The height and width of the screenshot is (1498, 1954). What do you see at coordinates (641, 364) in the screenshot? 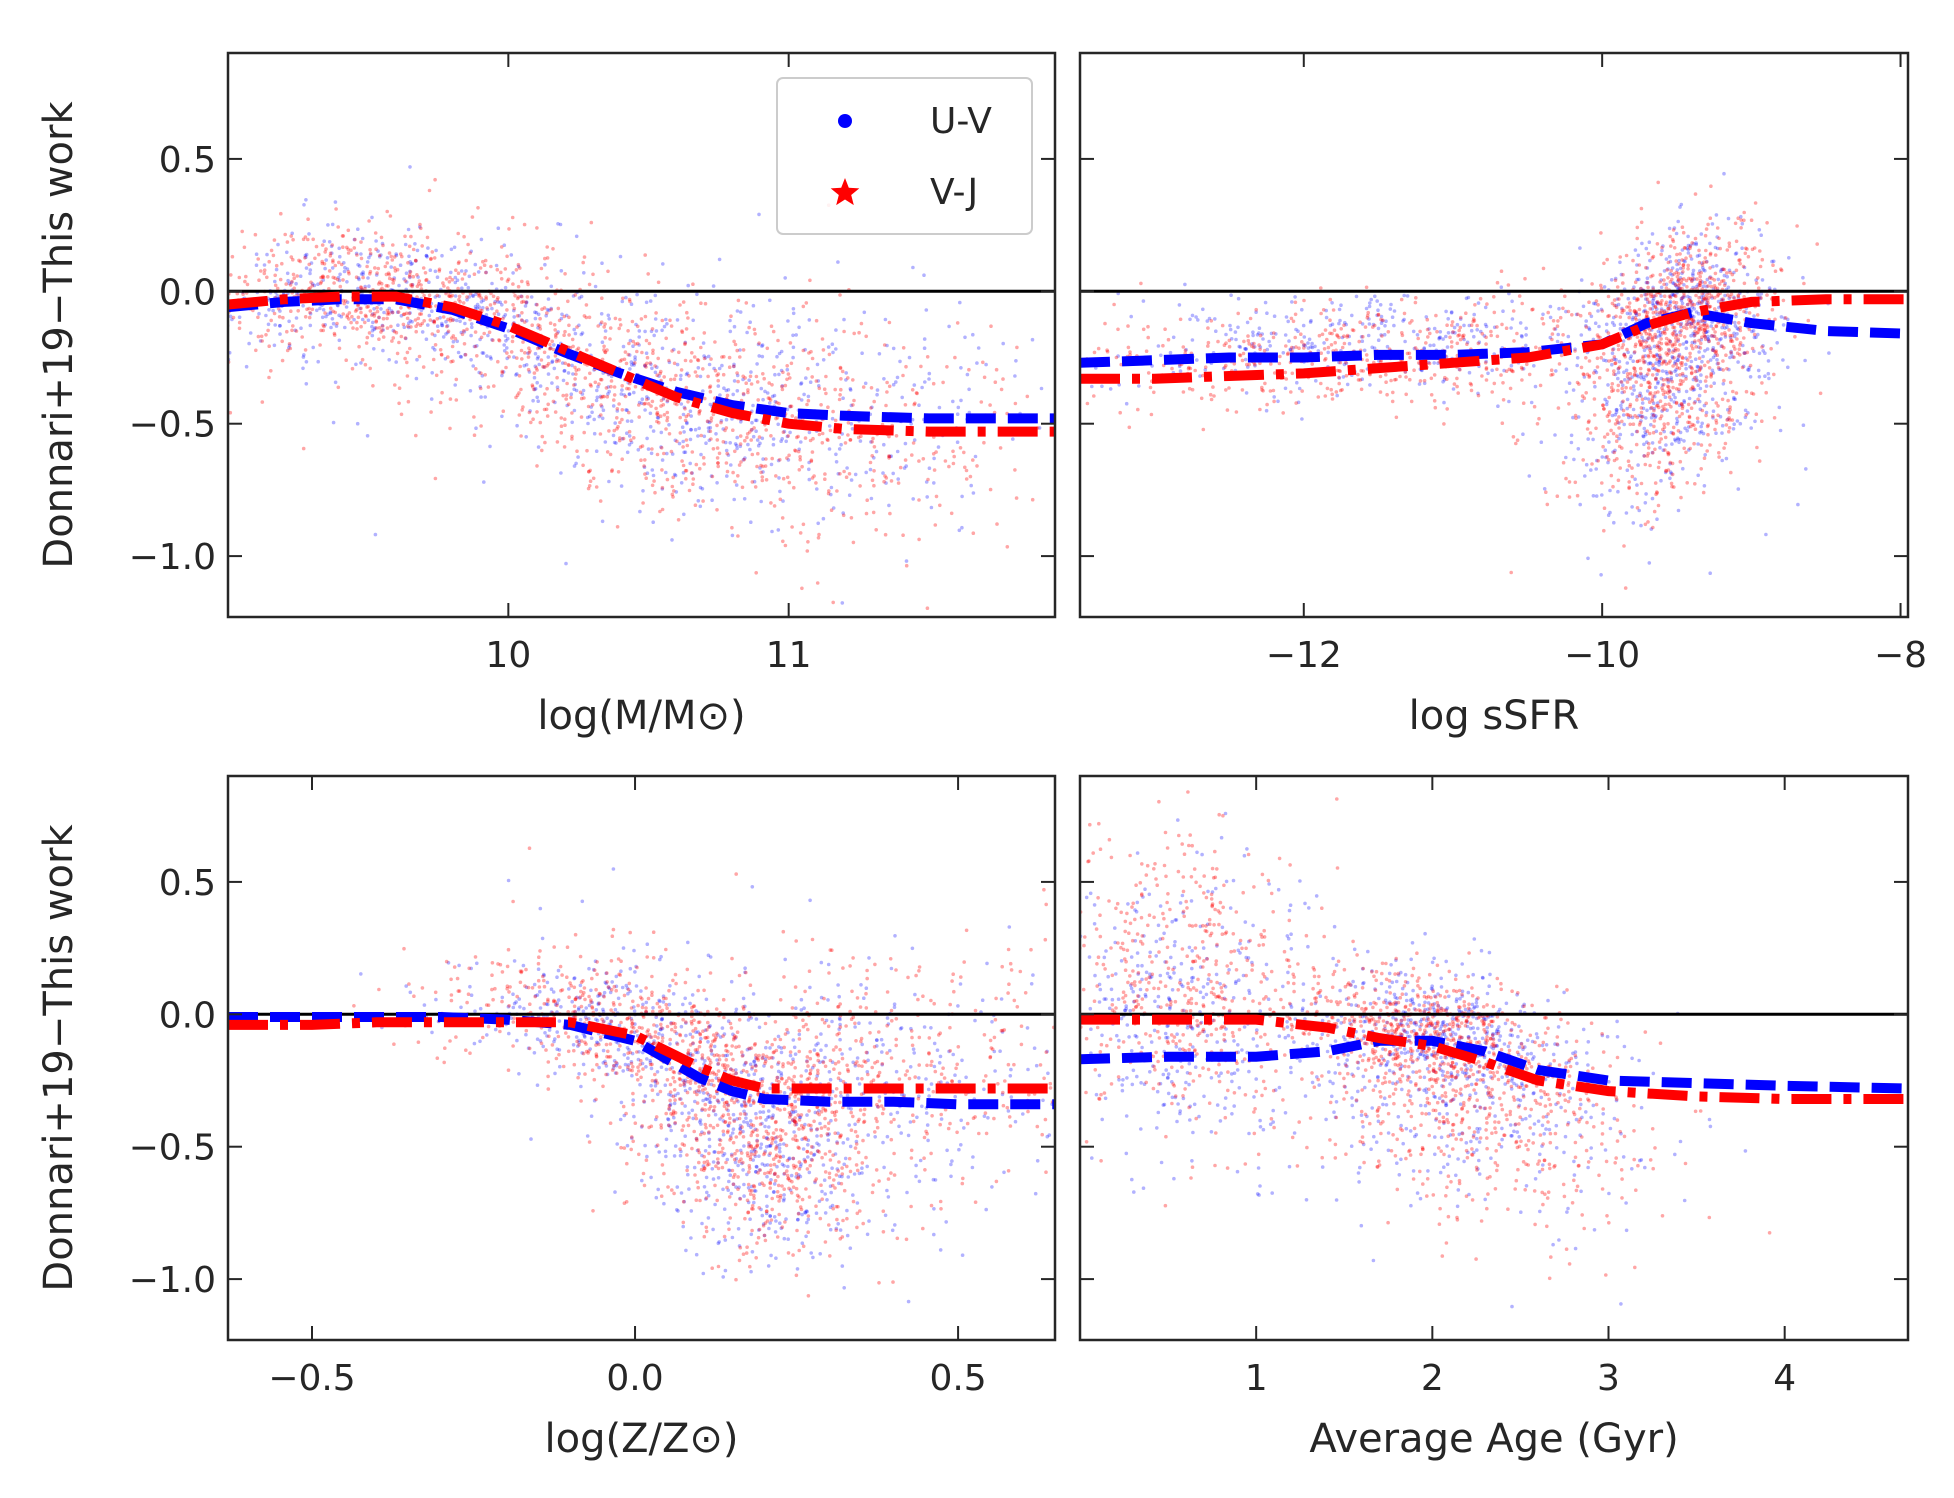
I see `trend-line-v-j` at bounding box center [641, 364].